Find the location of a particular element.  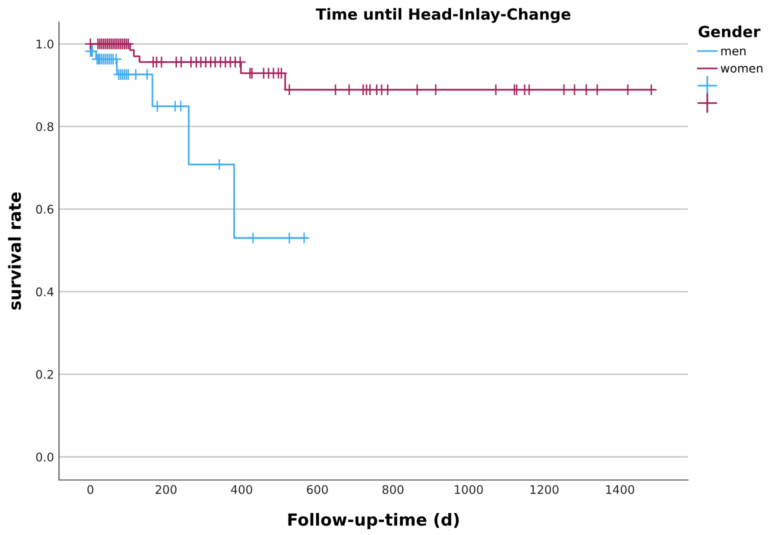

legend-title: Gender is located at coordinates (729, 32).